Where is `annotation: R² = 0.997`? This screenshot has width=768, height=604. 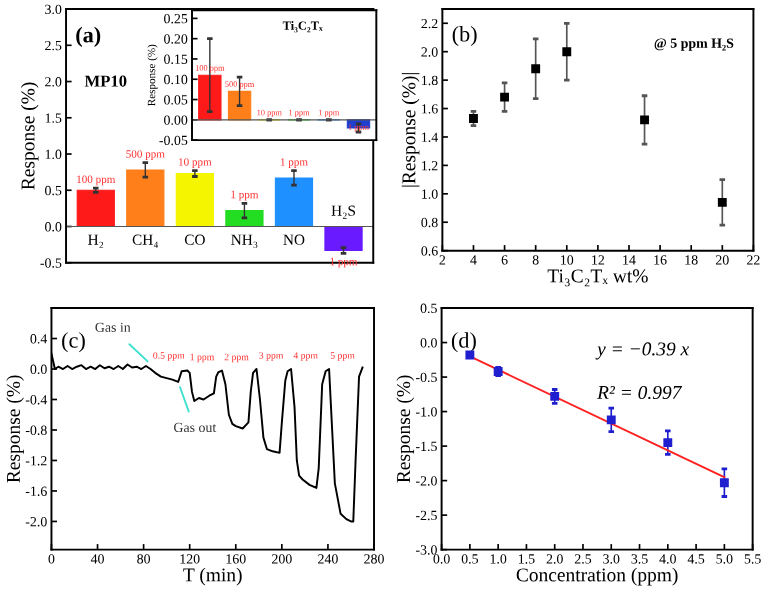
annotation: R² = 0.997 is located at coordinates (640, 392).